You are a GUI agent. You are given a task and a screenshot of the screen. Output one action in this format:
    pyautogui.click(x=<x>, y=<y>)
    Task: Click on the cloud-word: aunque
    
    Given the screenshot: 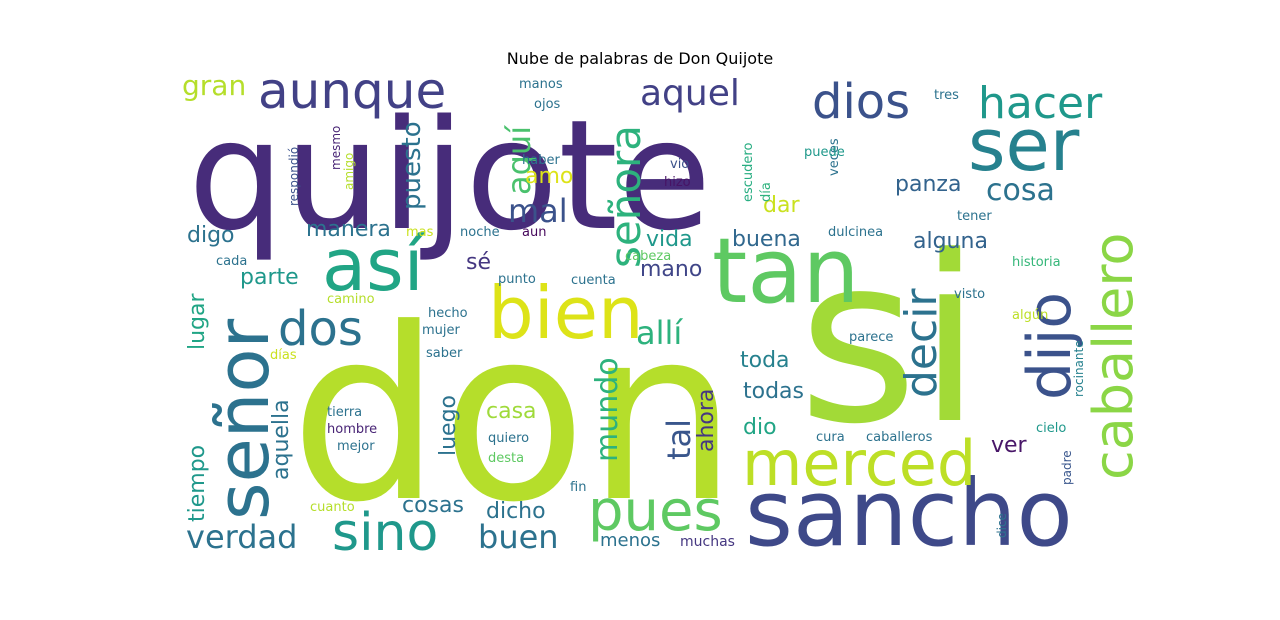 What is the action you would take?
    pyautogui.click(x=352, y=91)
    